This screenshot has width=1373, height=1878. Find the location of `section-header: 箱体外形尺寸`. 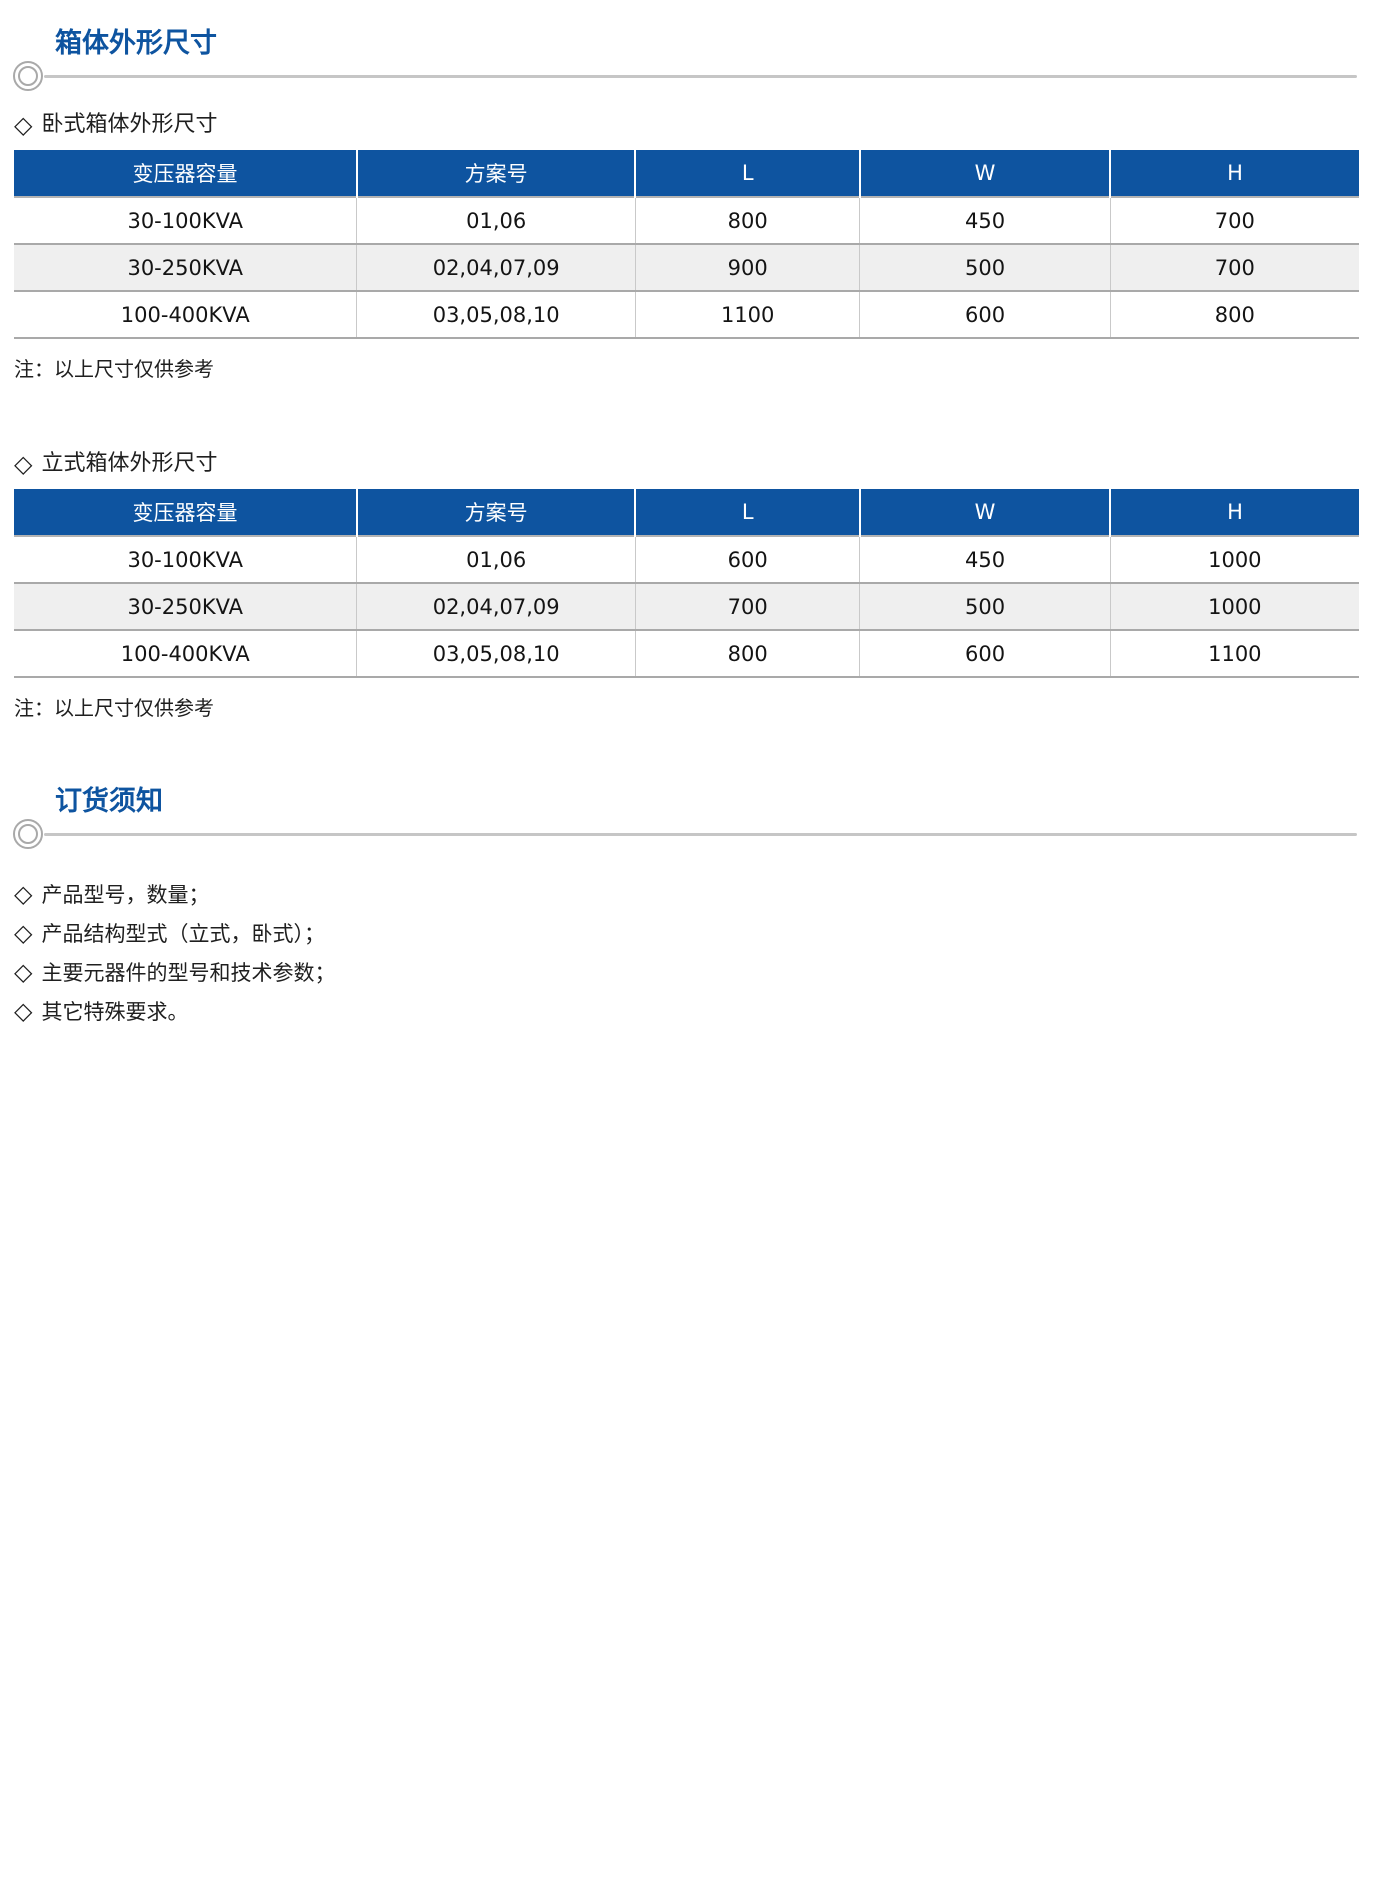

section-header: 箱体外形尺寸 is located at coordinates (686, 61).